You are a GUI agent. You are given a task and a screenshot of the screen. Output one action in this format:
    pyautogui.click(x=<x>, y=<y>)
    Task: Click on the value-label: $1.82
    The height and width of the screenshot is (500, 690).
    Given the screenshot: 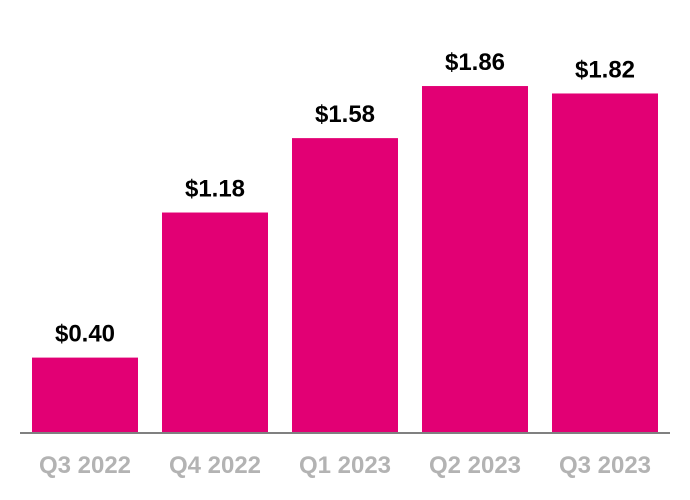 What is the action you would take?
    pyautogui.click(x=605, y=69)
    